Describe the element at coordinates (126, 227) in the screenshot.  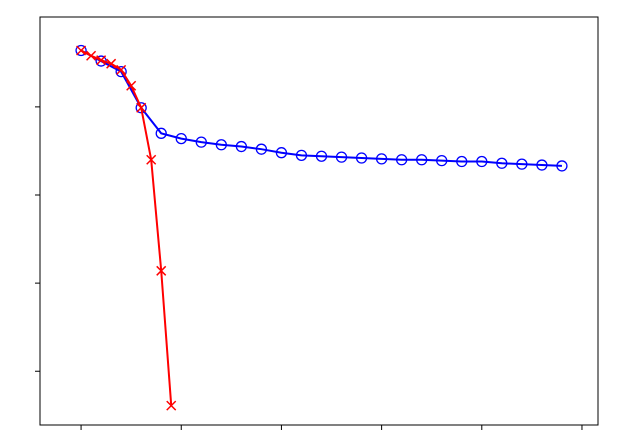
I see `series-line` at that location.